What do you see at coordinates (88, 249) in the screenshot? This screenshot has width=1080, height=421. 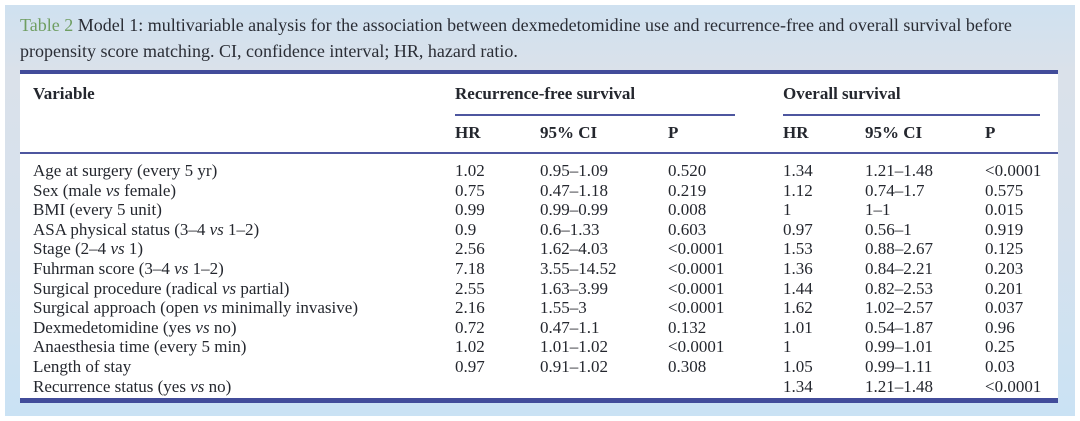 I see `row-variable-label: Stage (2–4 vs 1)` at bounding box center [88, 249].